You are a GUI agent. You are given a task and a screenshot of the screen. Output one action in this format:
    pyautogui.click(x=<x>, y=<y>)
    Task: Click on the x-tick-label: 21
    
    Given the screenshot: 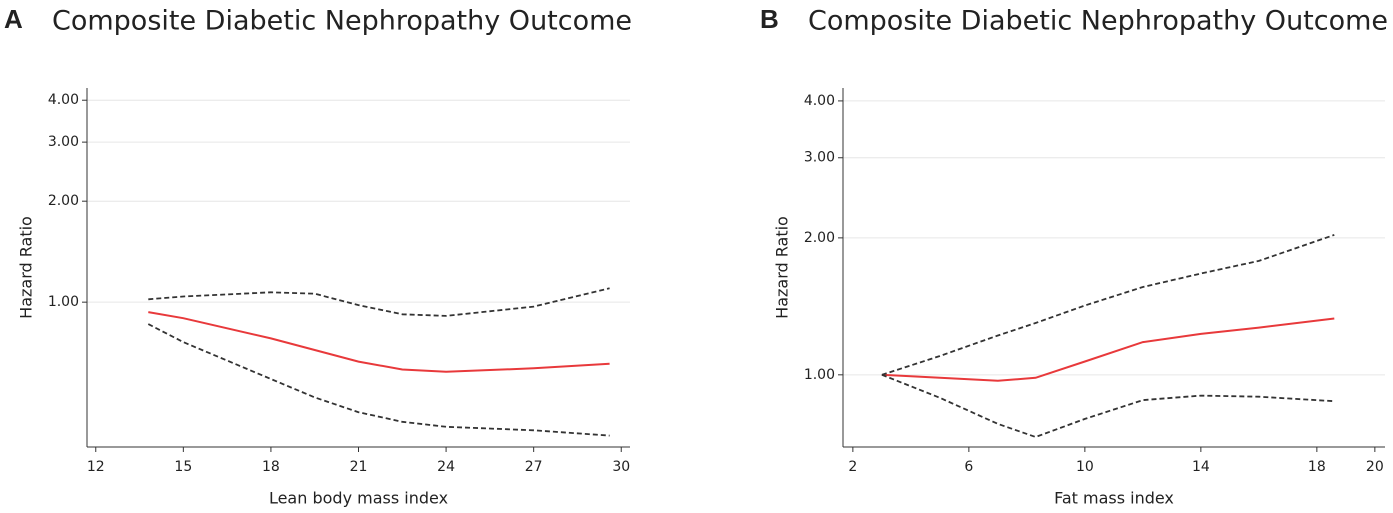 What is the action you would take?
    pyautogui.click(x=359, y=467)
    